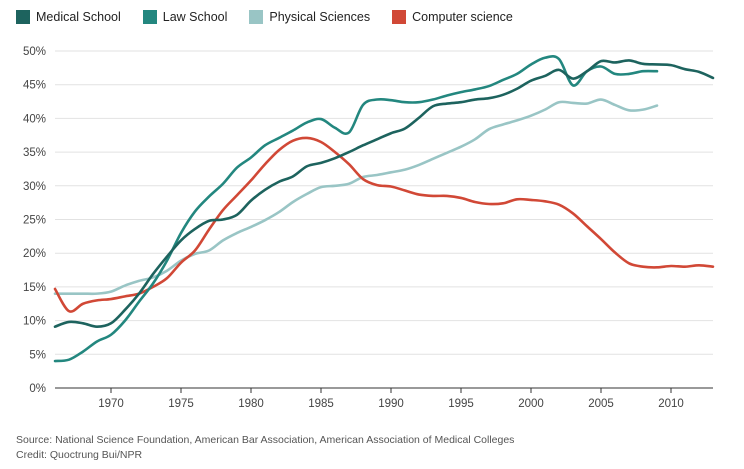 The image size is (744, 469). I want to click on legend-label-medical-school: Medical School, so click(78, 17).